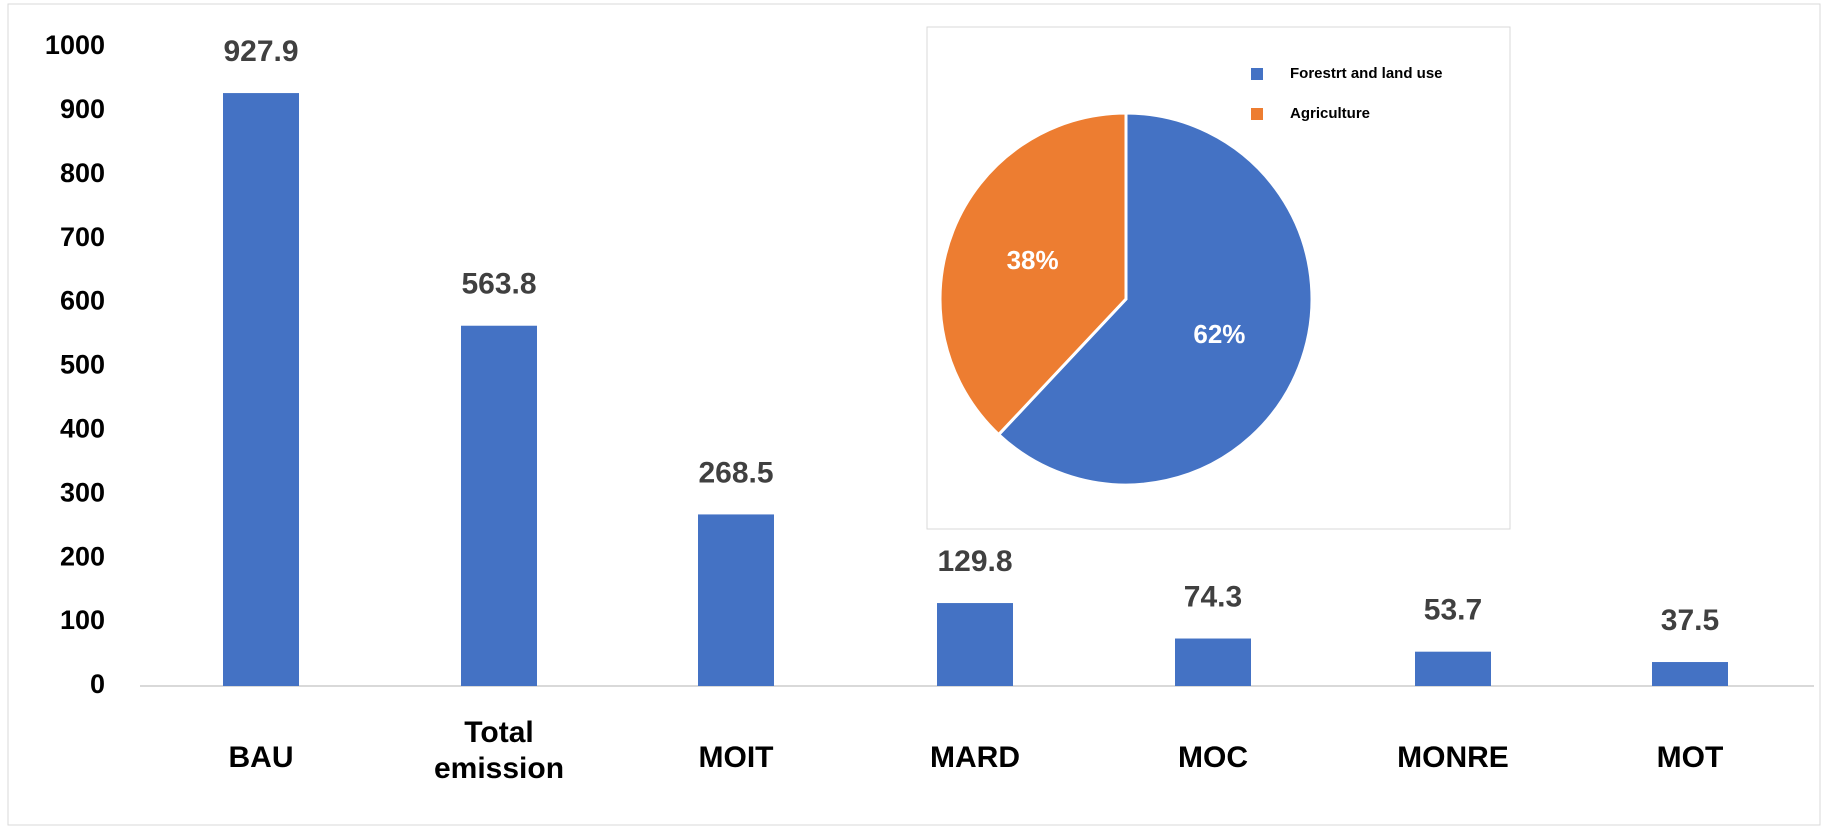  What do you see at coordinates (97, 684) in the screenshot?
I see `y-tick-label: 0` at bounding box center [97, 684].